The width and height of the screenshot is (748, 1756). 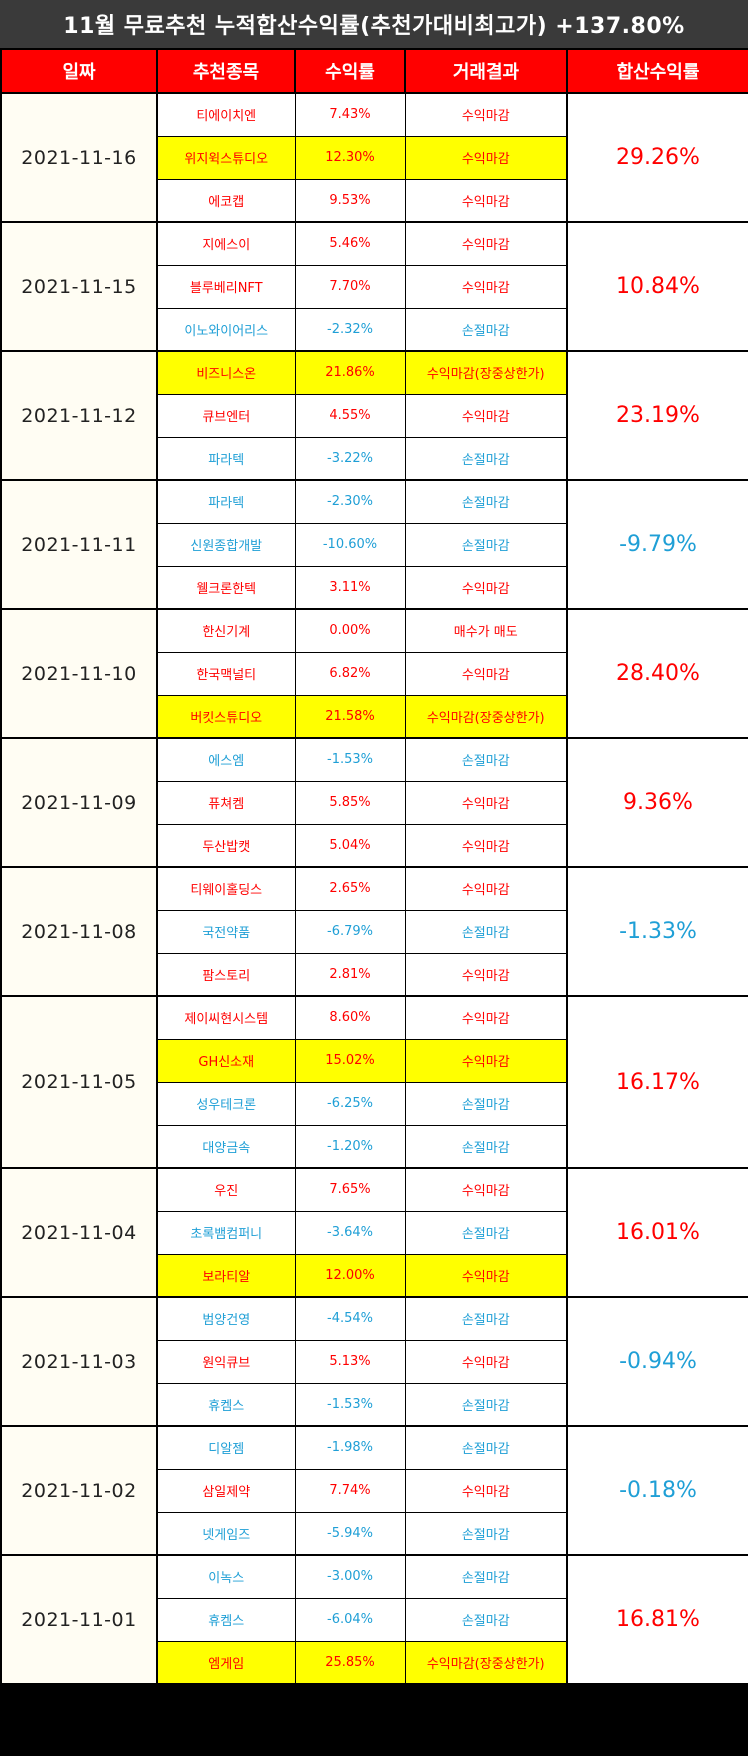 What do you see at coordinates (226, 1447) in the screenshot?
I see `stock-name-cell: 디알젬` at bounding box center [226, 1447].